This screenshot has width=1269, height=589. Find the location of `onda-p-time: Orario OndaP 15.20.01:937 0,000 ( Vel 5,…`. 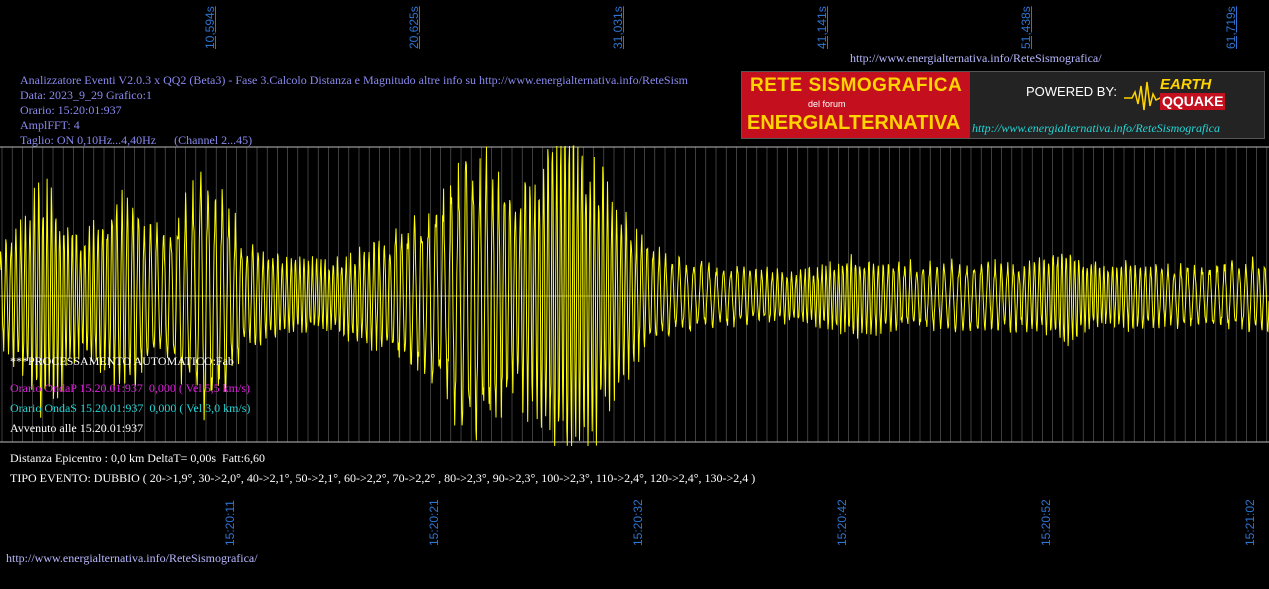

onda-p-time: Orario OndaP 15.20.01:937 0,000 ( Vel 5,… is located at coordinates (130, 388).